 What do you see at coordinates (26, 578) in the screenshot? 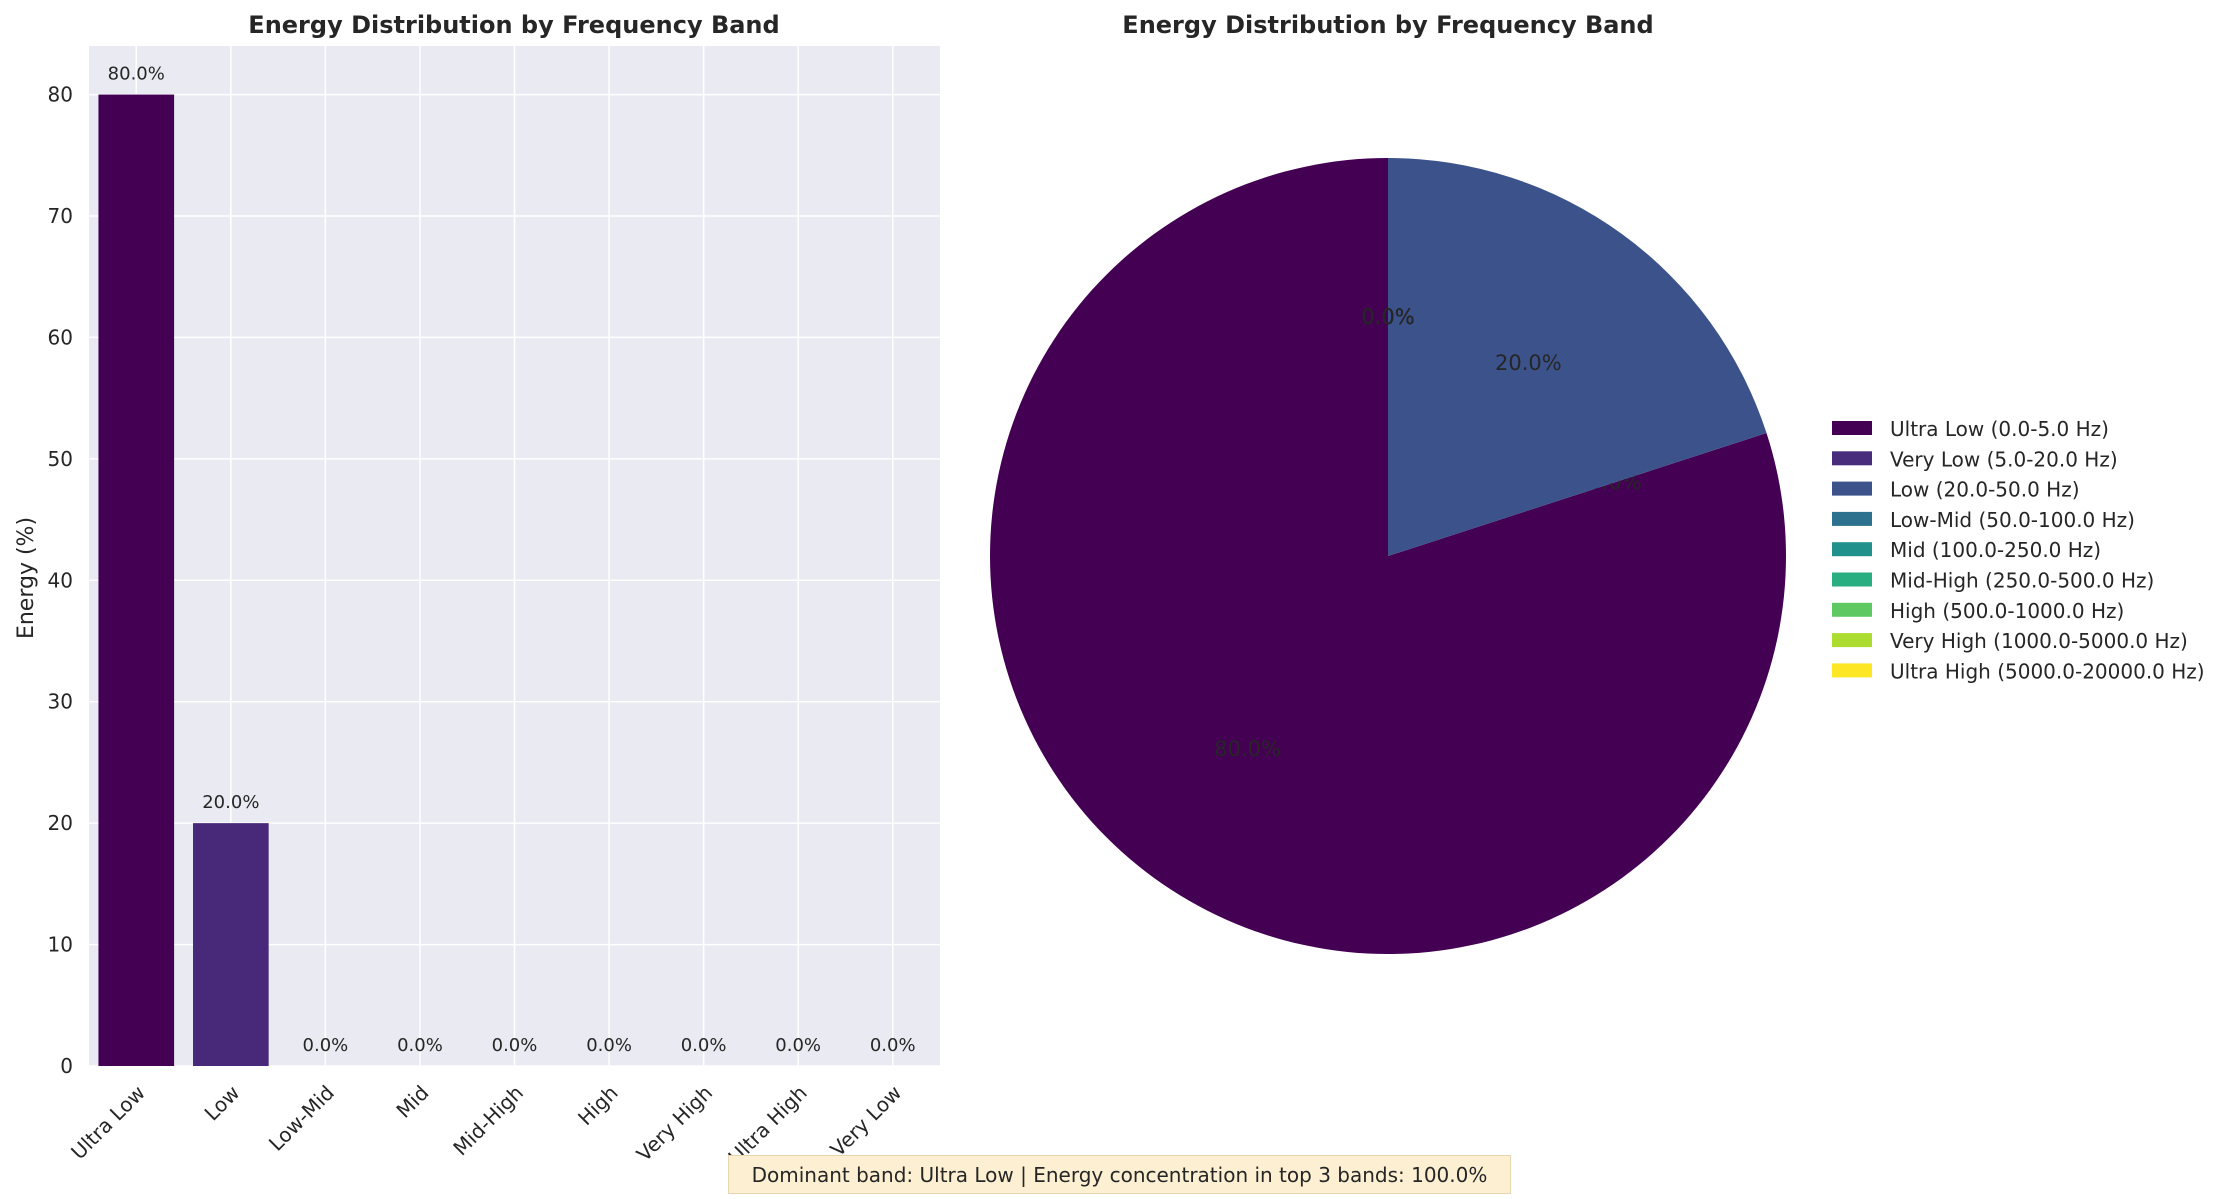
I see `bar-chart-y-axis-label: Energy (%)` at bounding box center [26, 578].